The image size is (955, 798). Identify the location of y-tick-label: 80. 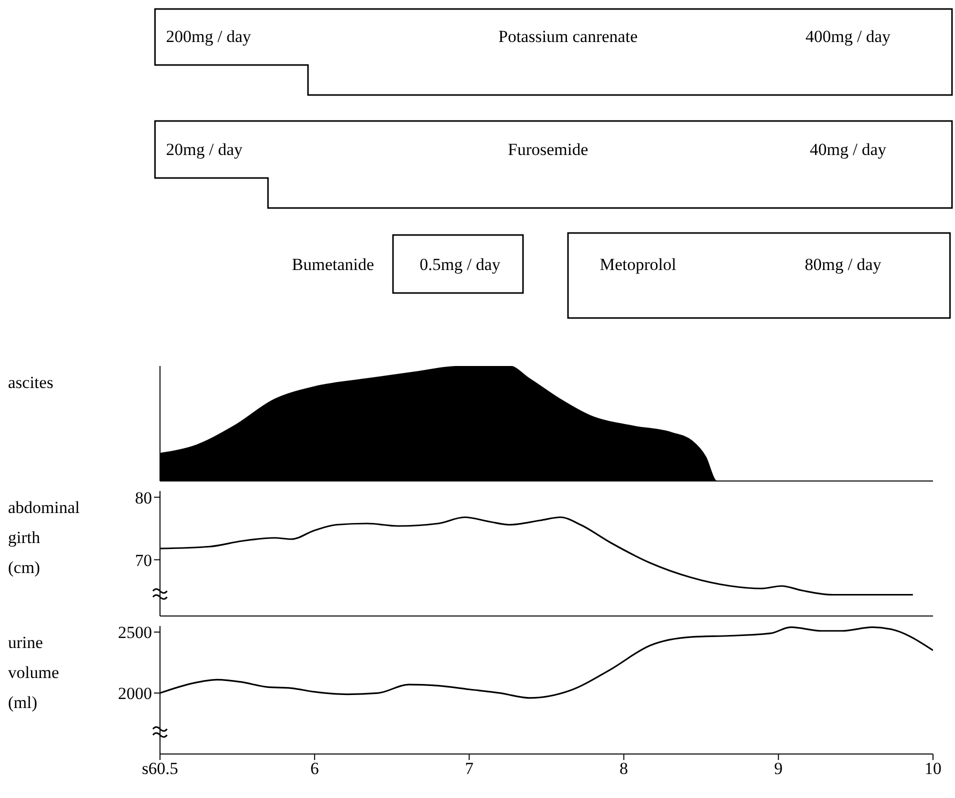
(143, 498).